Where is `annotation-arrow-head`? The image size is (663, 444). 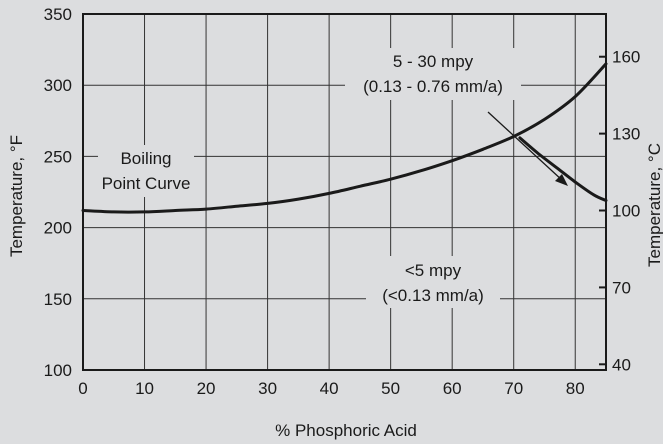
annotation-arrow-head is located at coordinates (561, 180).